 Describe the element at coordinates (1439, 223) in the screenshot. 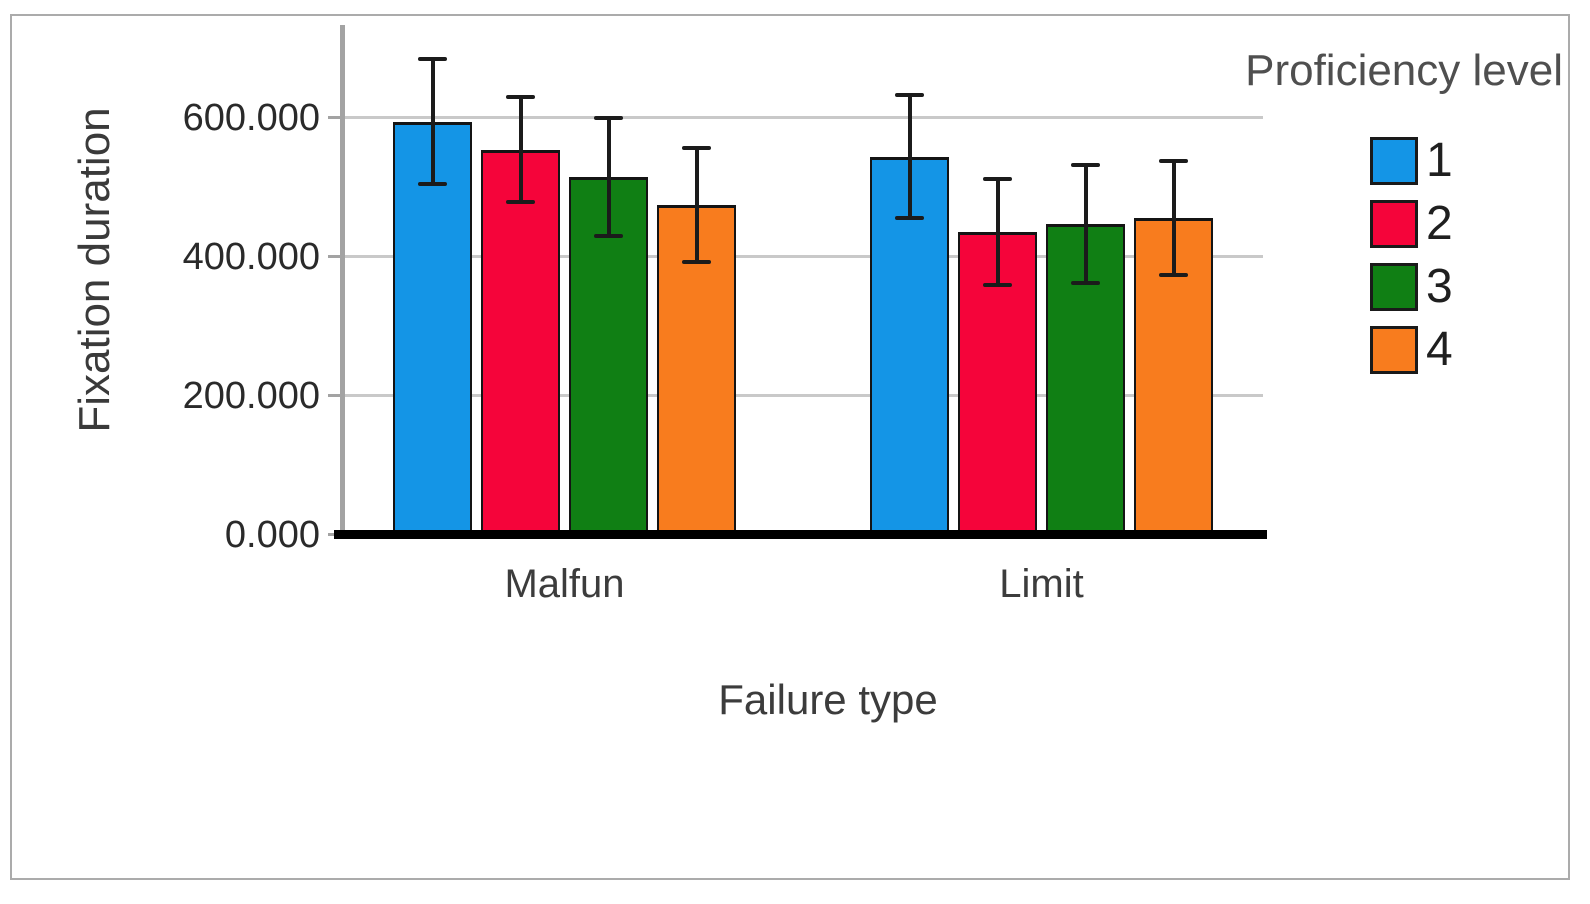

I see `legend-label-2: 2` at that location.